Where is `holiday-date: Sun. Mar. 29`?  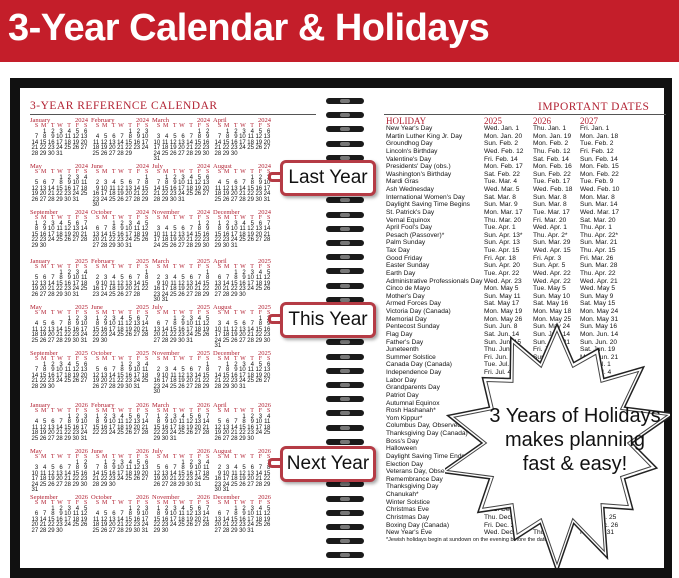
holiday-date: Sun. Mar. 29 is located at coordinates (552, 243).